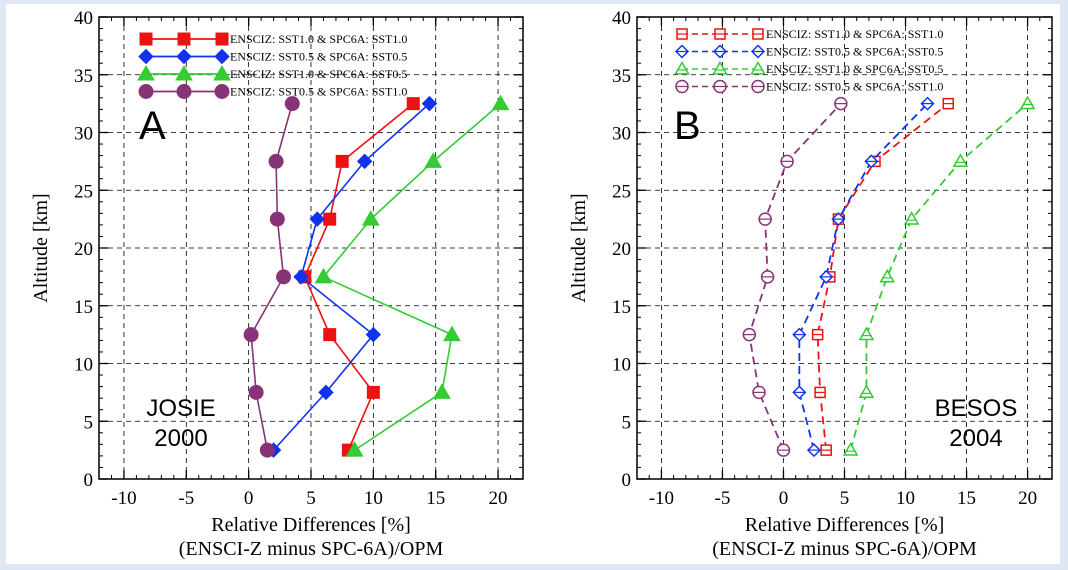 The width and height of the screenshot is (1068, 570). What do you see at coordinates (89, 480) in the screenshot?
I see `panel-a-y-tick-label: 0` at bounding box center [89, 480].